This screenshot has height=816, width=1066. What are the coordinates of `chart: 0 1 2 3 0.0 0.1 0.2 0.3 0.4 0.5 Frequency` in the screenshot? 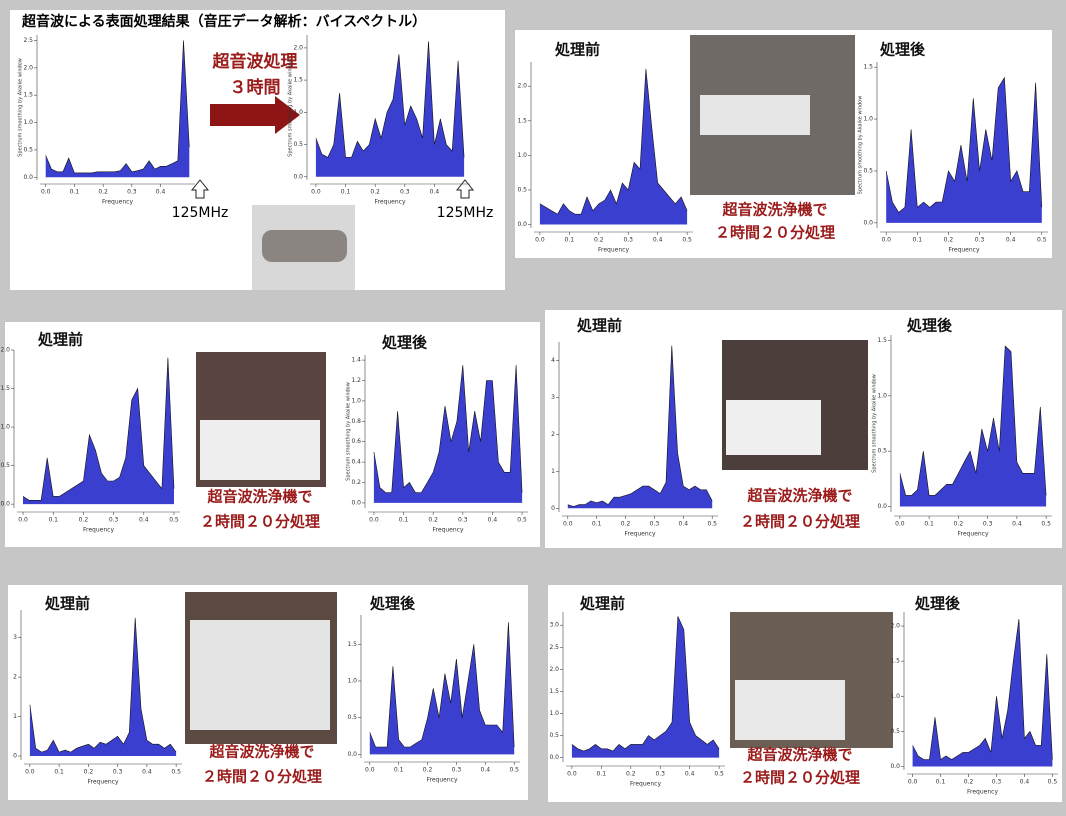 It's located at (97, 698).